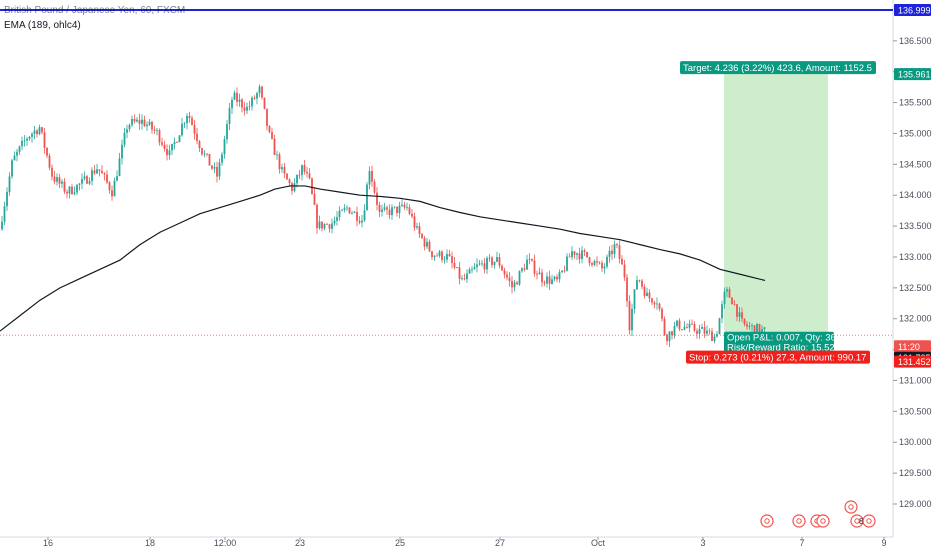  I want to click on symbol-title: British Pound / Japanese Yen, 60, FXCM, so click(95, 10).